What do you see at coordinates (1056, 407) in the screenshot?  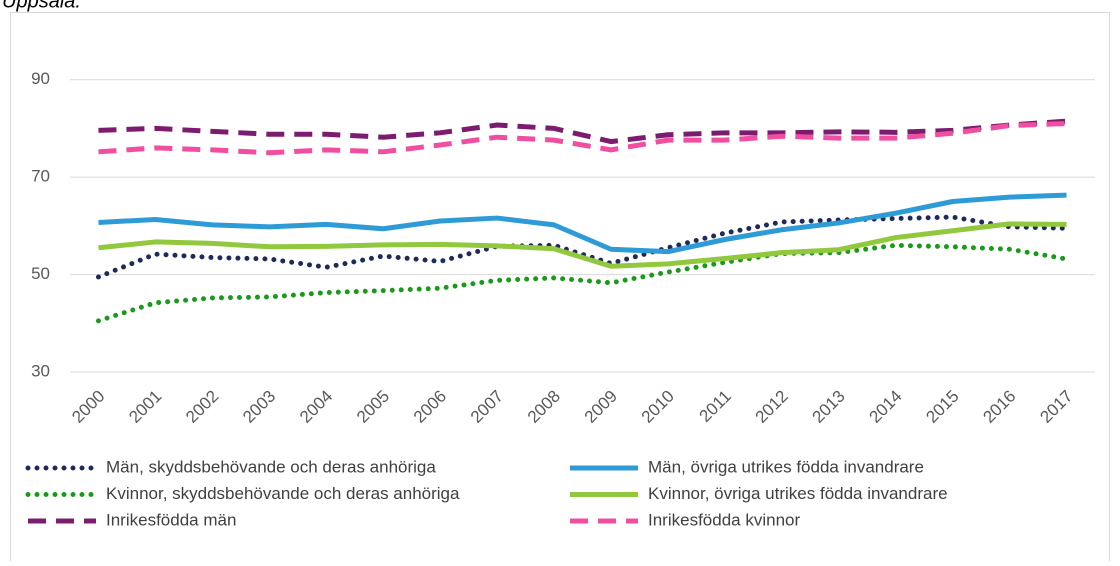 I see `x-tick-label: 2017` at bounding box center [1056, 407].